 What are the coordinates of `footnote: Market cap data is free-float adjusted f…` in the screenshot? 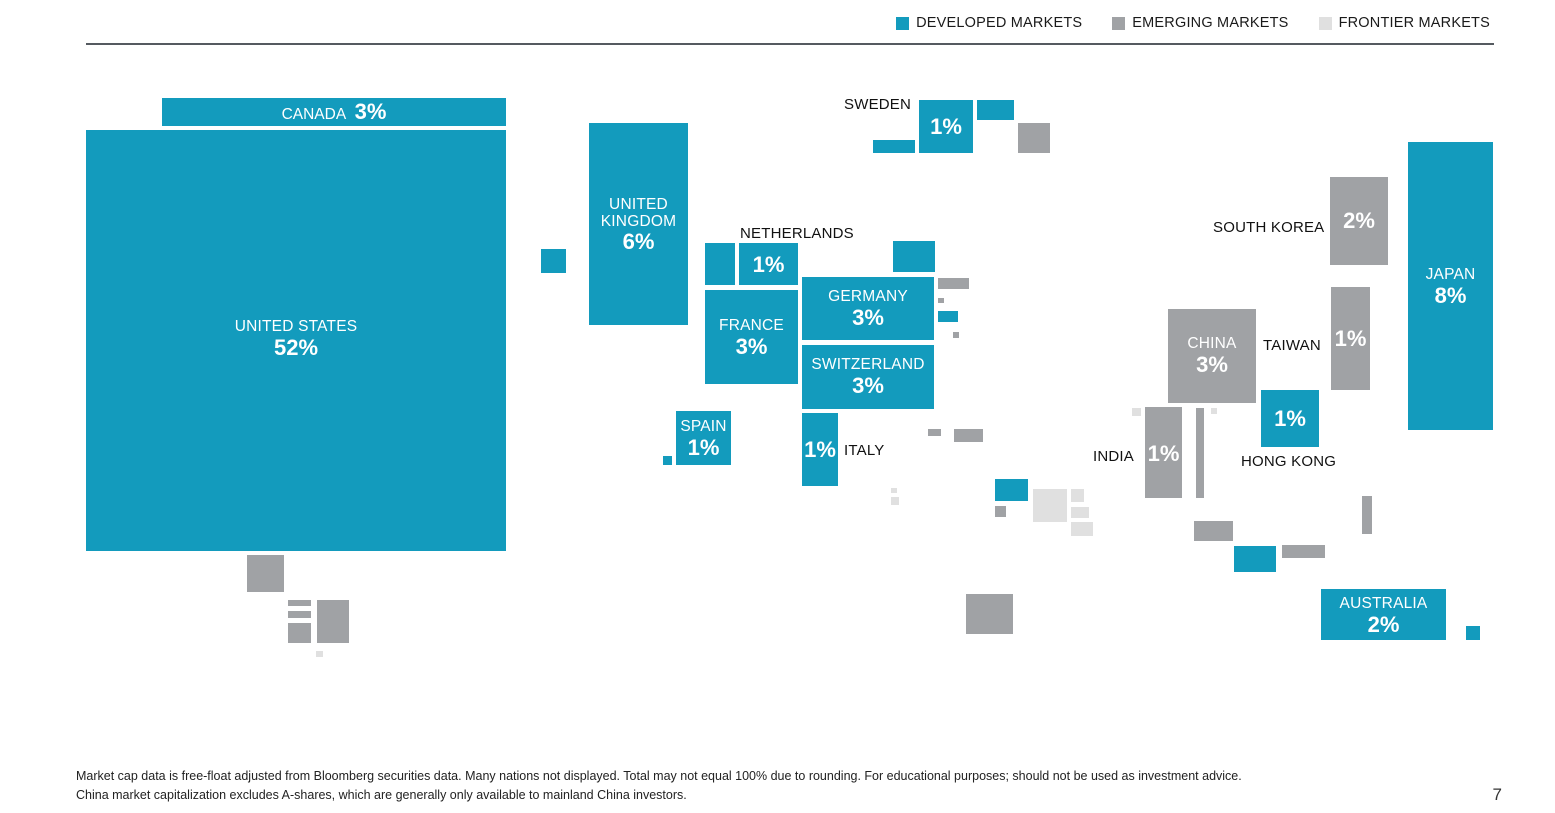 It's located at (659, 786).